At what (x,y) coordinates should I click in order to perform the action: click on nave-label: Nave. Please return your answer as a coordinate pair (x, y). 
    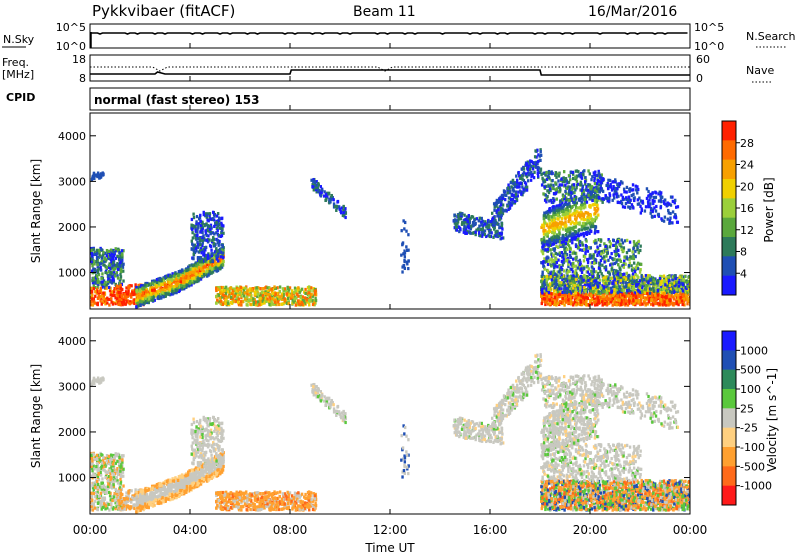
    Looking at the image, I should click on (760, 70).